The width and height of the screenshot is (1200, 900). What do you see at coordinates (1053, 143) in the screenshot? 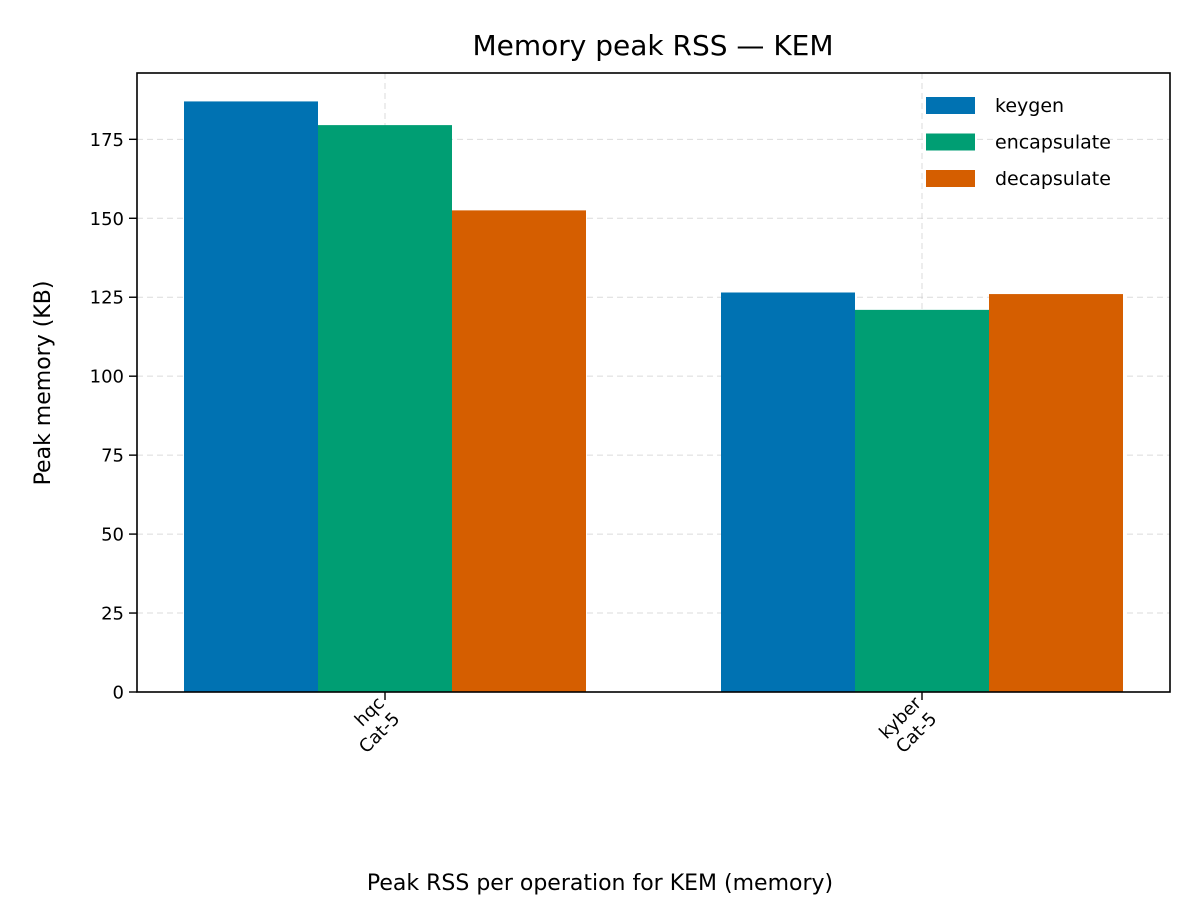
I see `legend-label: encapsulate` at bounding box center [1053, 143].